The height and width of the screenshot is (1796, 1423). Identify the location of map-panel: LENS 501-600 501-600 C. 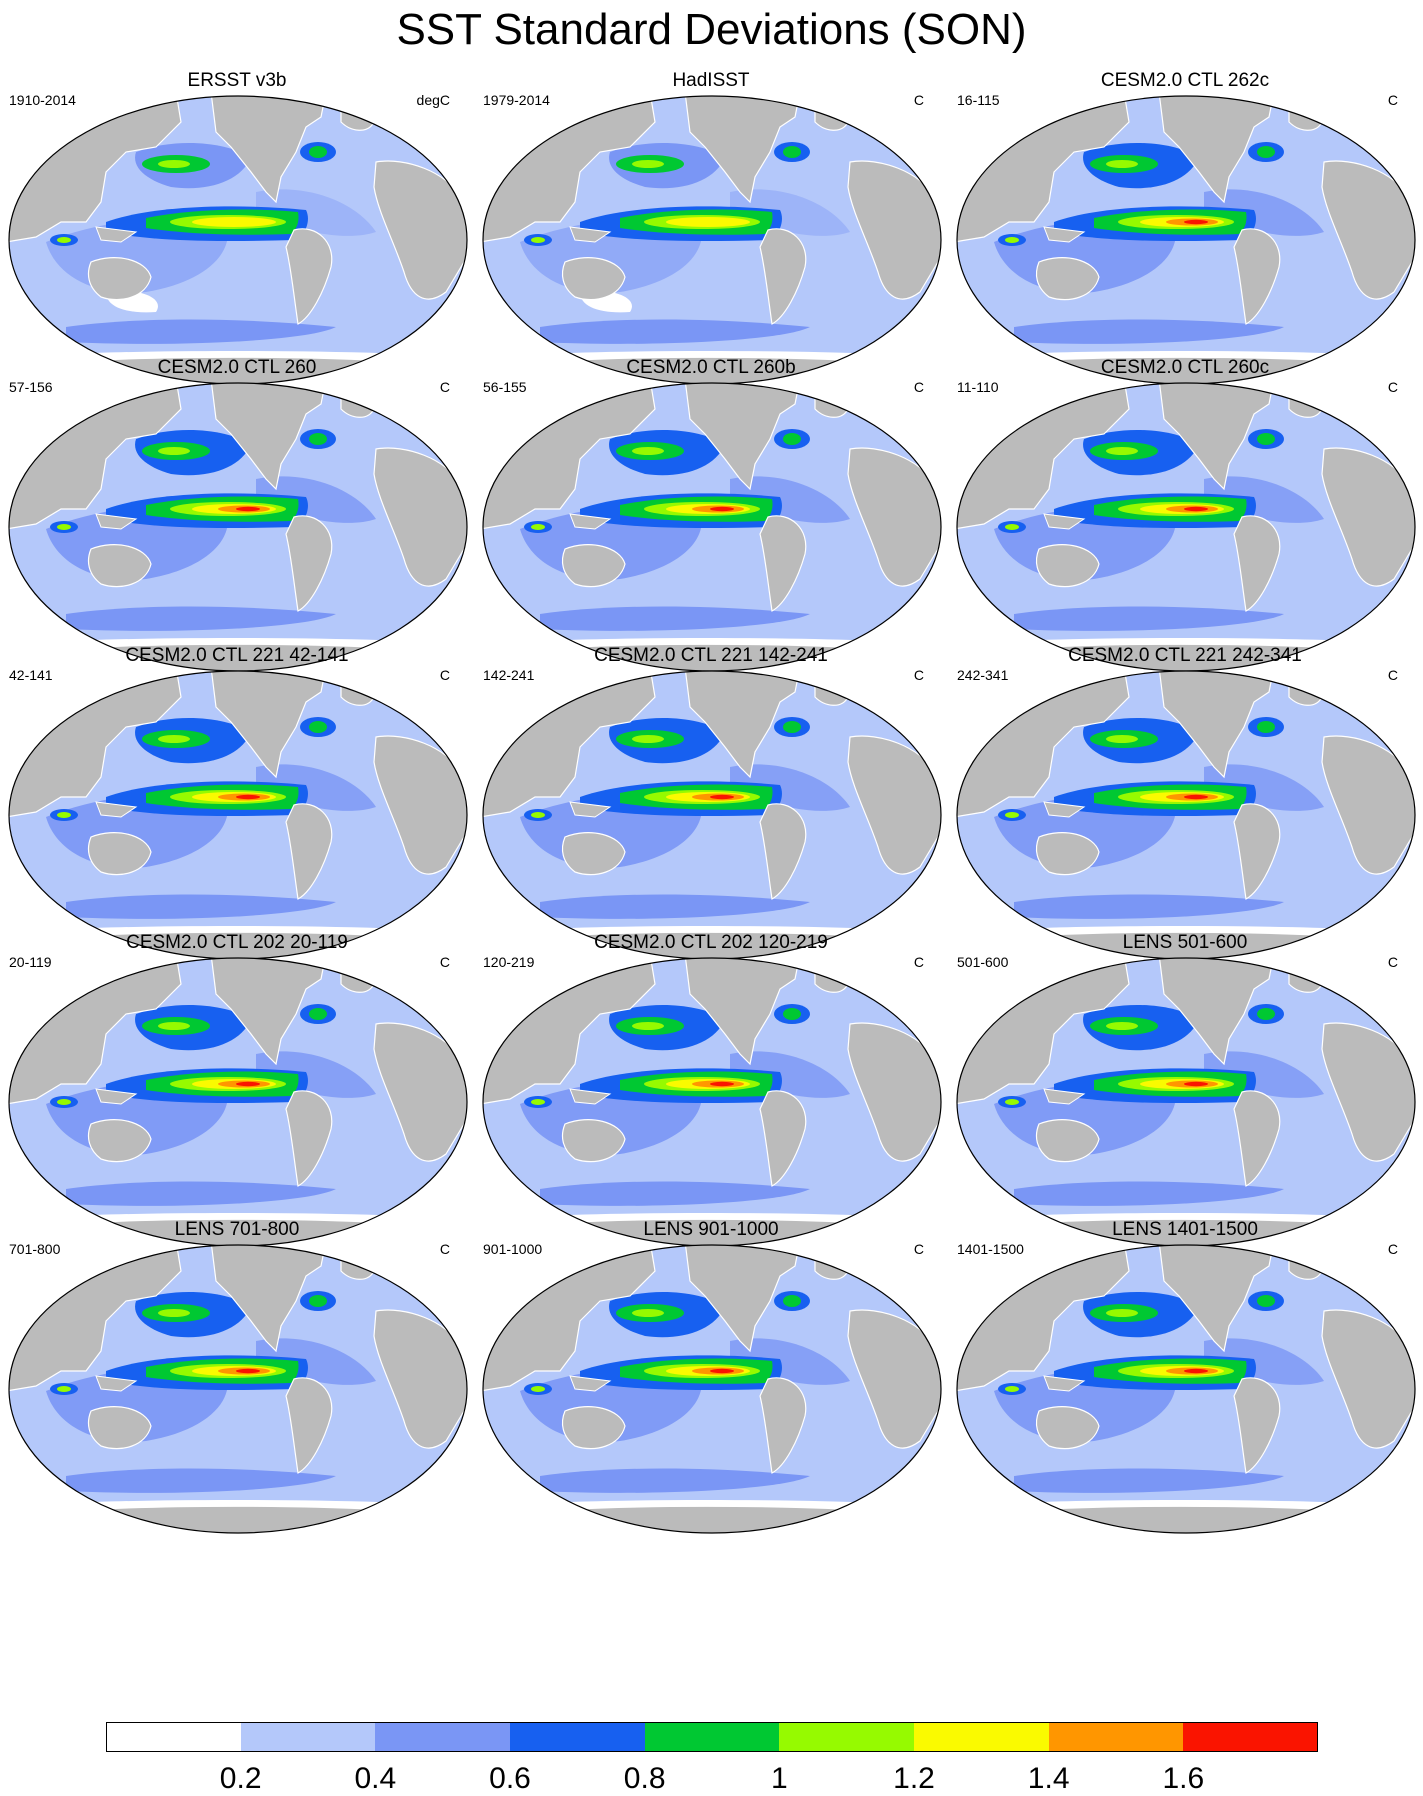
(1185, 1091).